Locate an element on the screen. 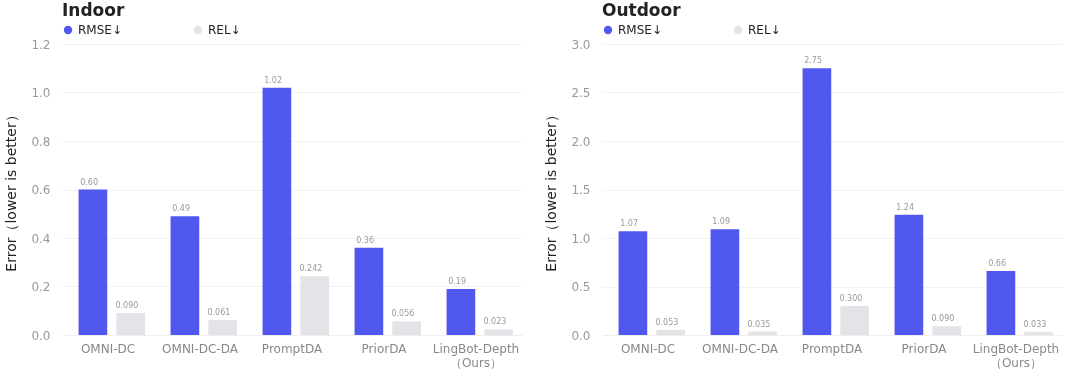 The image size is (1080, 378). data-label: 0.053 is located at coordinates (667, 322).